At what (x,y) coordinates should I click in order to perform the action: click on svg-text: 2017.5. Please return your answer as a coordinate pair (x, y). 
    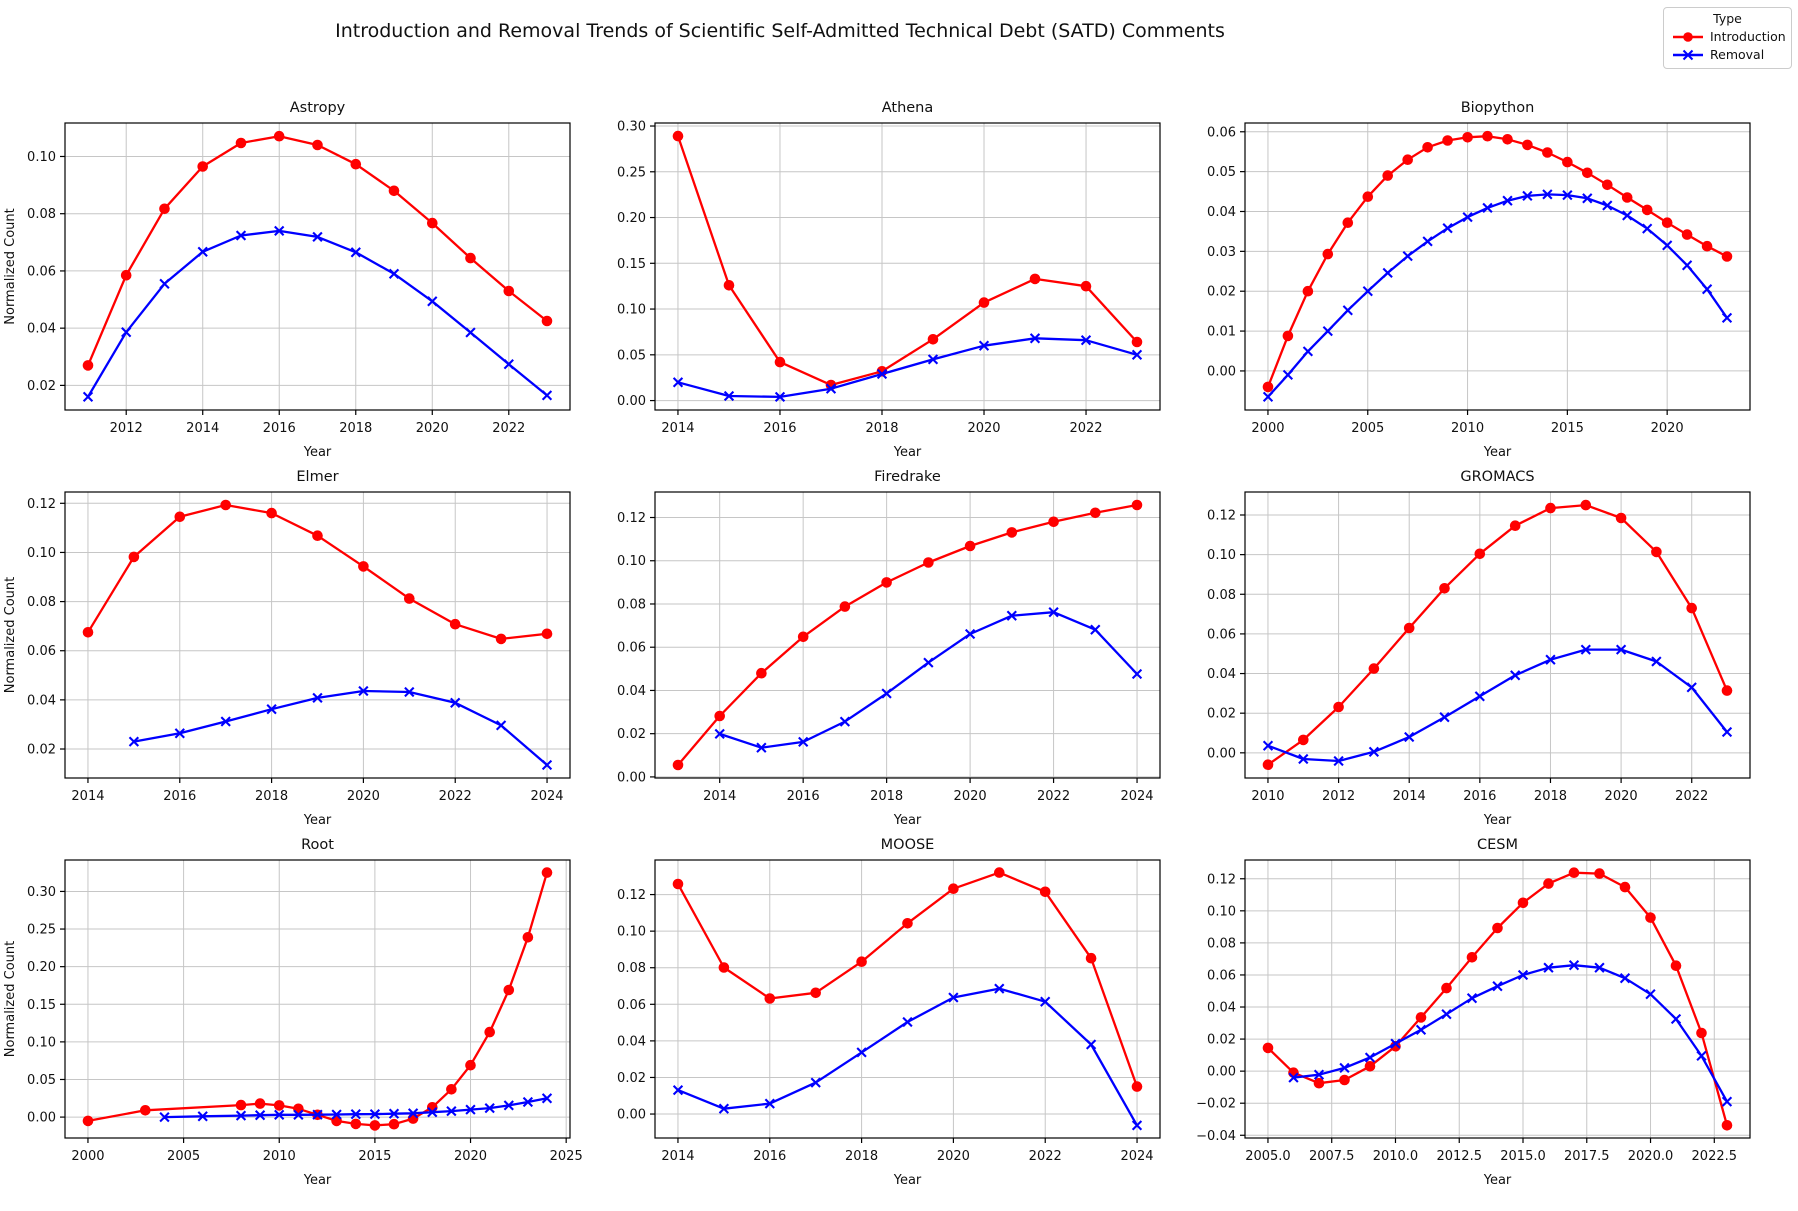
    Looking at the image, I should click on (1587, 1156).